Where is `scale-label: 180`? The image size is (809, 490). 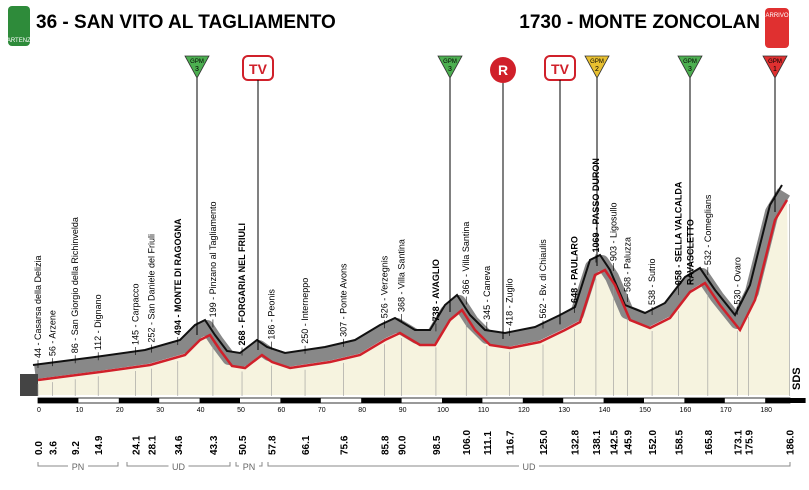
scale-label: 180 is located at coordinates (766, 410).